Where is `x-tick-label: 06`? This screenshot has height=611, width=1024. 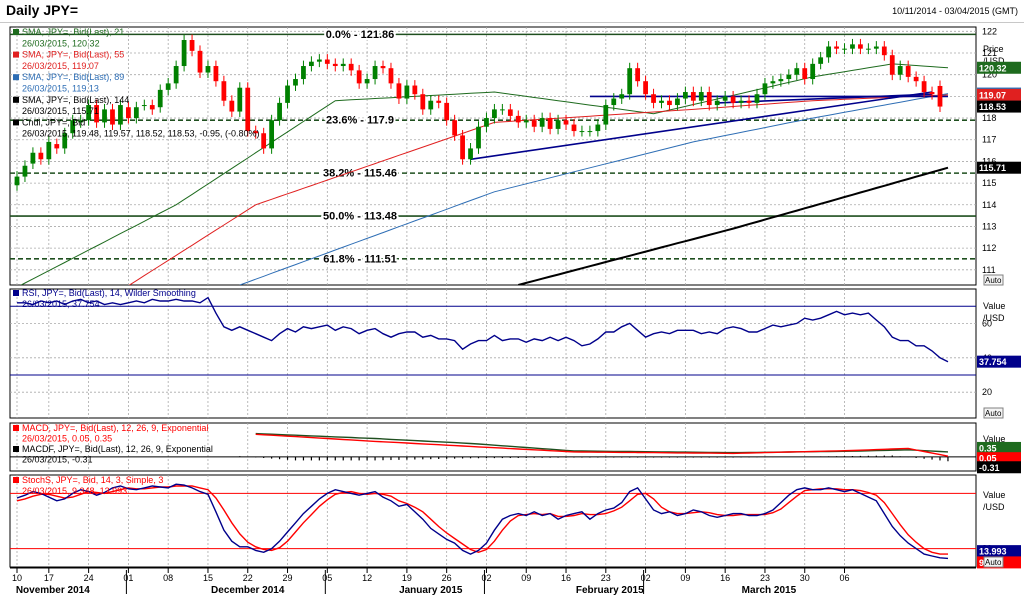 x-tick-label: 06 is located at coordinates (845, 578).